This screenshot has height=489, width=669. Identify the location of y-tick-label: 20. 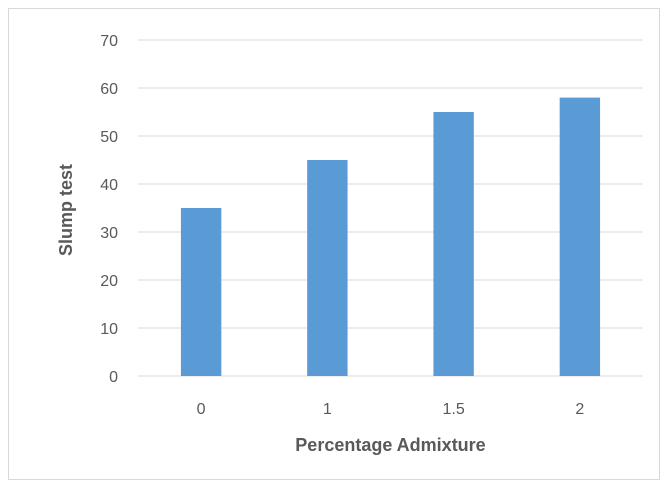
(109, 281).